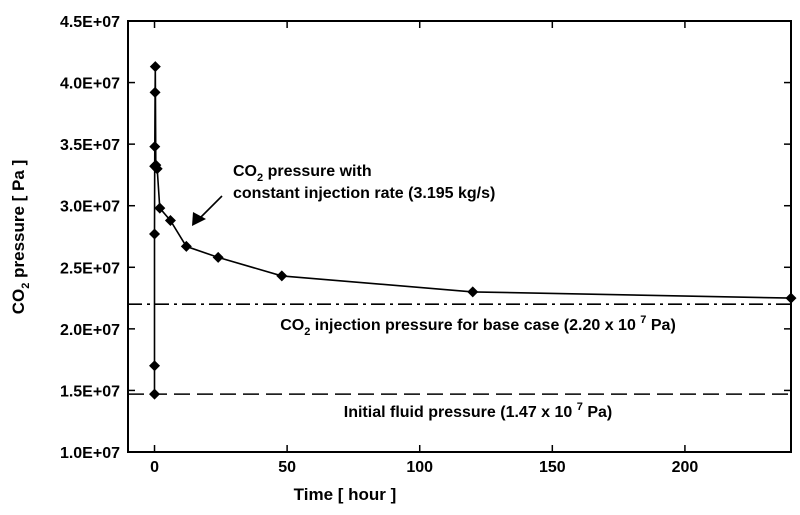 The height and width of the screenshot is (515, 800). Describe the element at coordinates (364, 193) in the screenshot. I see `curve-annotation-line2: constant injection rate (3.195 kg/s)` at that location.